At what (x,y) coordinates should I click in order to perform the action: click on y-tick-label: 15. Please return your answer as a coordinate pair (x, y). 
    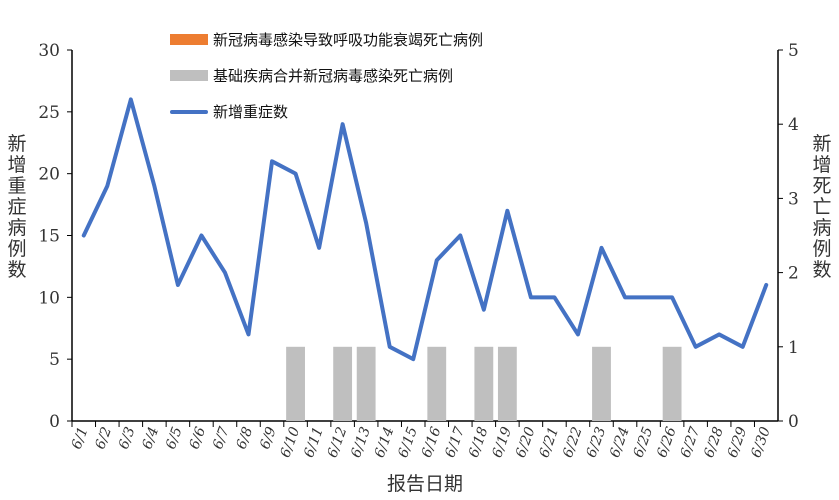
    Looking at the image, I should click on (49, 237).